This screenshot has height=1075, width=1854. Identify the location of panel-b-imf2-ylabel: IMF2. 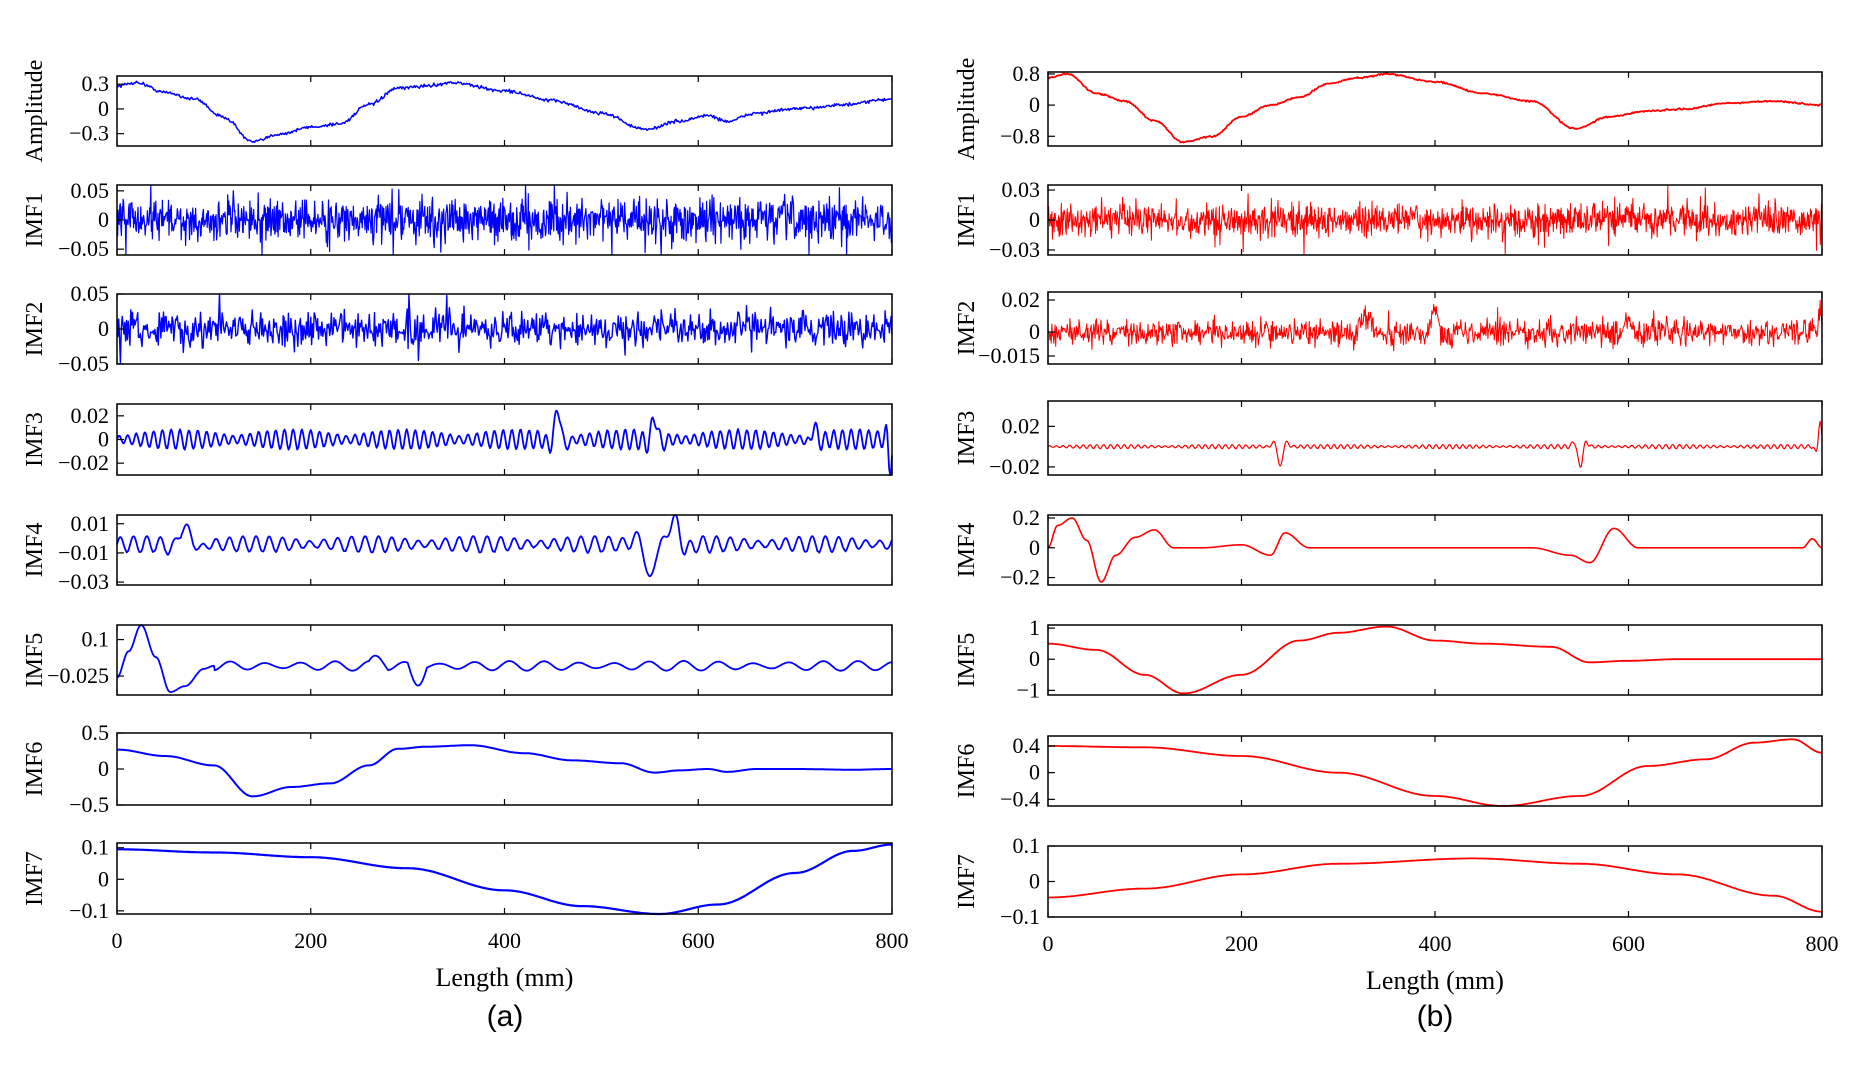
(967, 328).